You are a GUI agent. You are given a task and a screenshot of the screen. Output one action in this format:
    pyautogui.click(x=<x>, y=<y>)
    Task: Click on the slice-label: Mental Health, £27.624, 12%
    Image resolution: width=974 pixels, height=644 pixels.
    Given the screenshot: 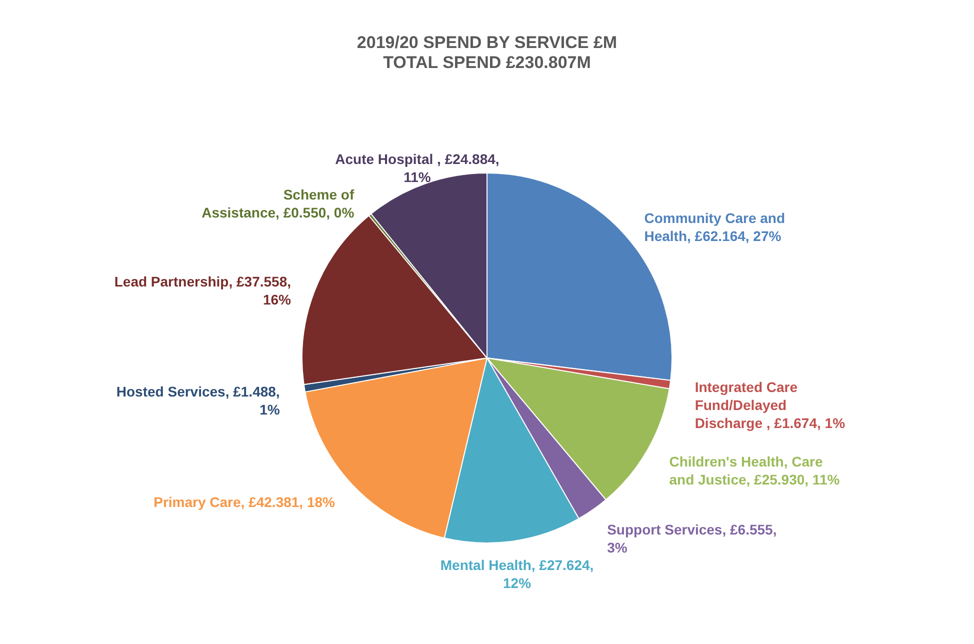 What is the action you would take?
    pyautogui.click(x=517, y=573)
    